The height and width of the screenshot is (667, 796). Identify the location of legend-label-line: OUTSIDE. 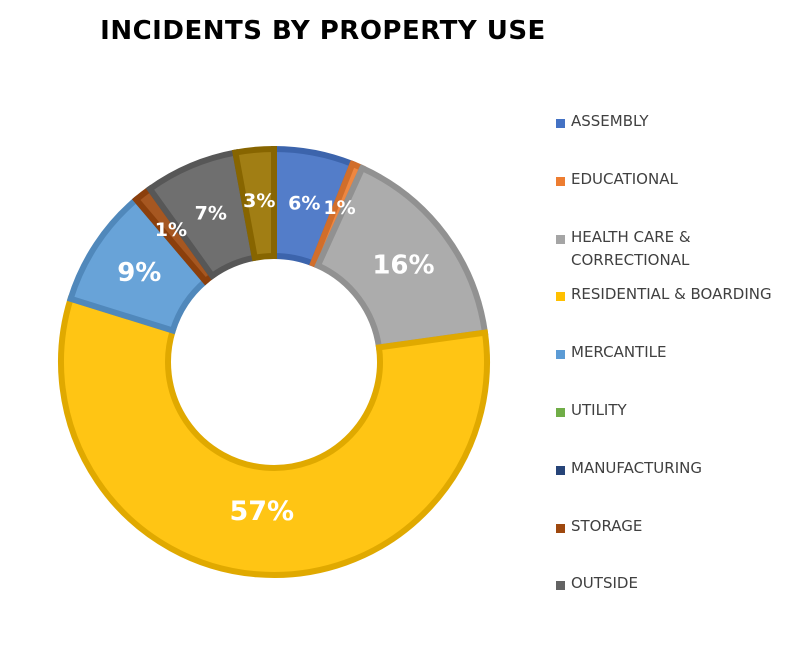
(604, 583).